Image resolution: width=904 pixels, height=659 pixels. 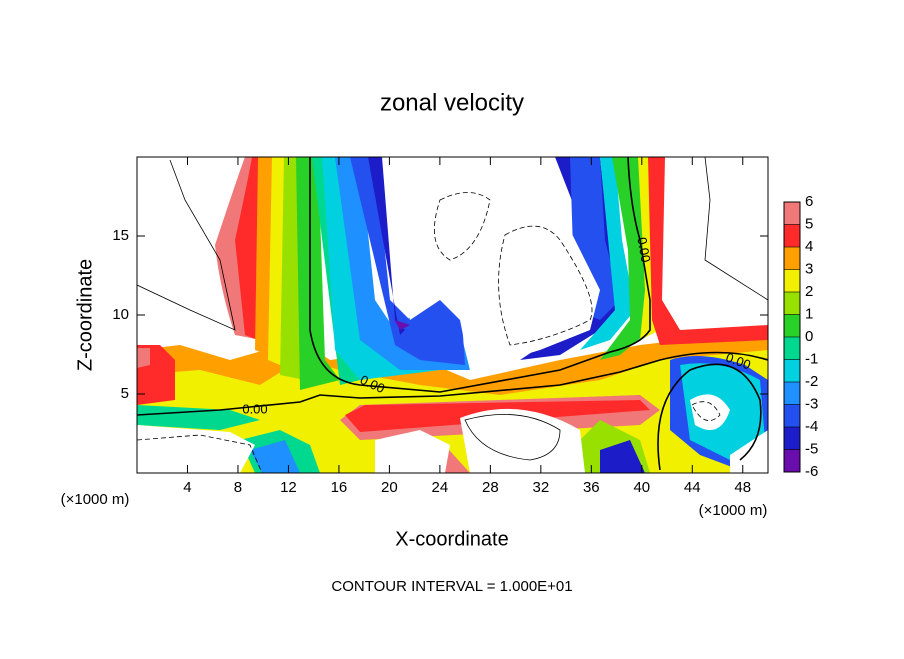 I want to click on colorbar-label: -2, so click(x=811, y=381).